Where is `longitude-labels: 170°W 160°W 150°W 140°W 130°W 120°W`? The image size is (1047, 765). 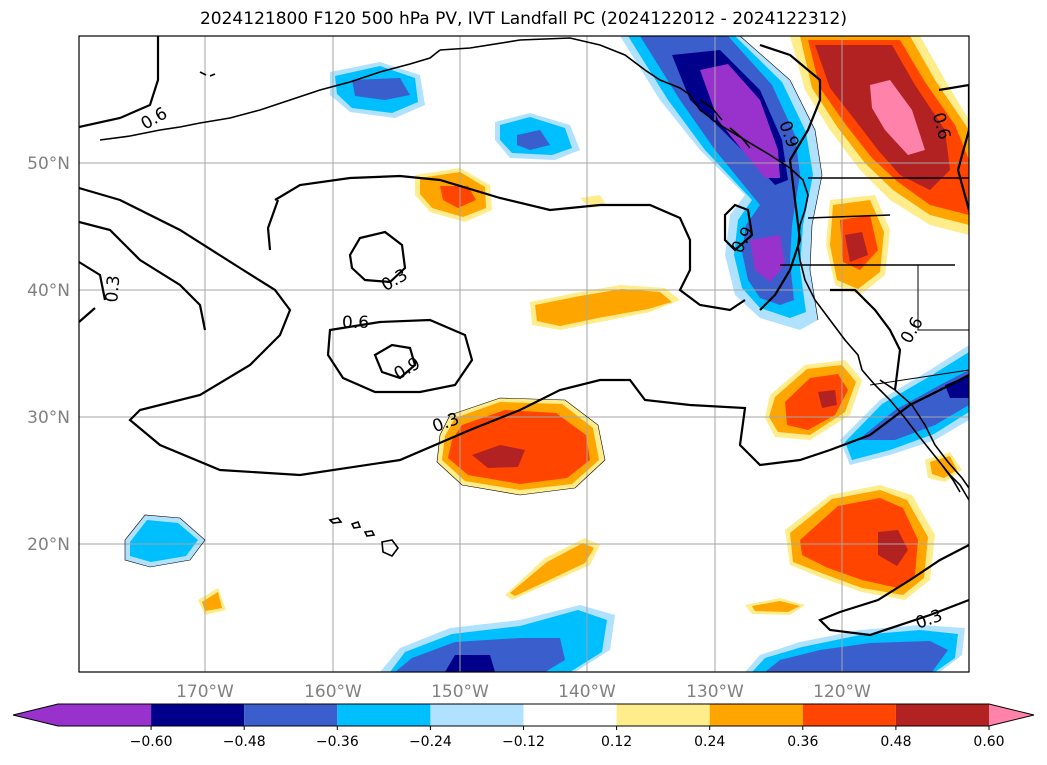 longitude-labels: 170°W 160°W 150°W 140°W 130°W 120°W is located at coordinates (523, 692).